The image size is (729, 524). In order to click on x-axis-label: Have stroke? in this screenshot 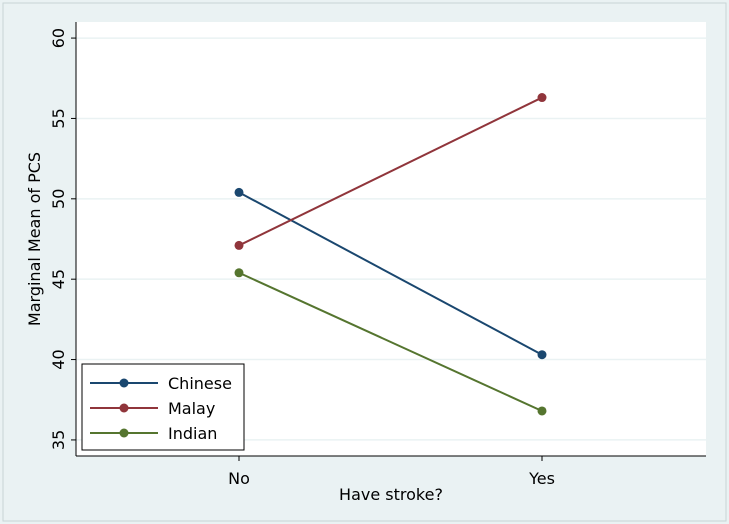, I will do `click(391, 494)`.